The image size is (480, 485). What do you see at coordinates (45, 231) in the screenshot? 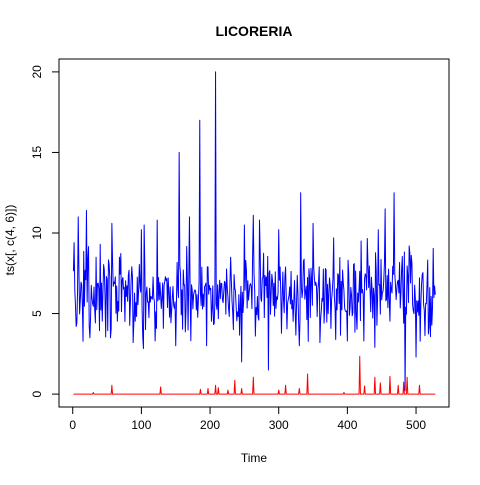
I see `y-axis: 0 5 10 15 20` at bounding box center [45, 231].